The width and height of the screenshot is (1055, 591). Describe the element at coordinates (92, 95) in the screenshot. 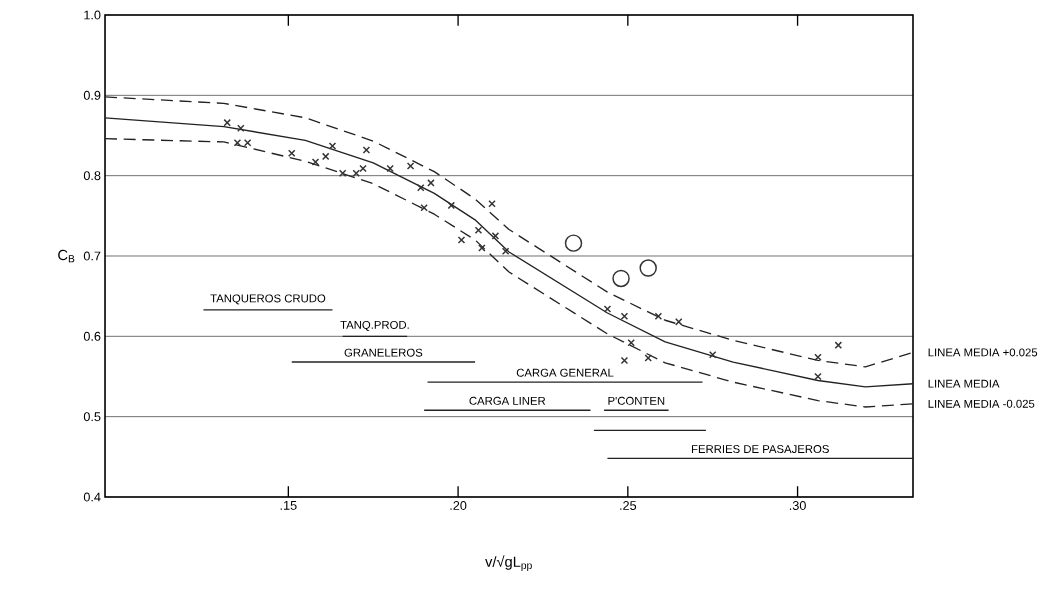

I see `y-tick-label: 0.9` at that location.